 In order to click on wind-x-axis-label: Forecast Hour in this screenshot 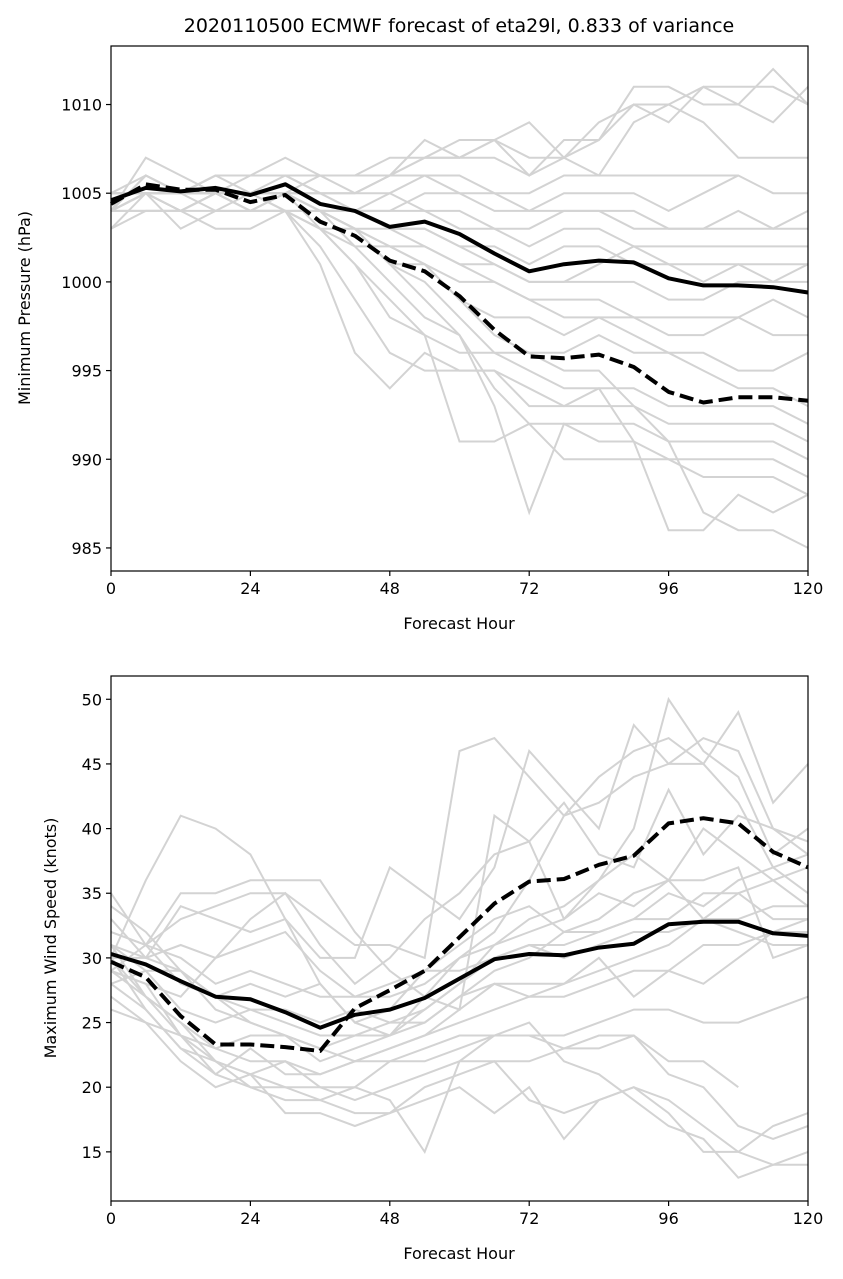, I will do `click(459, 1253)`.